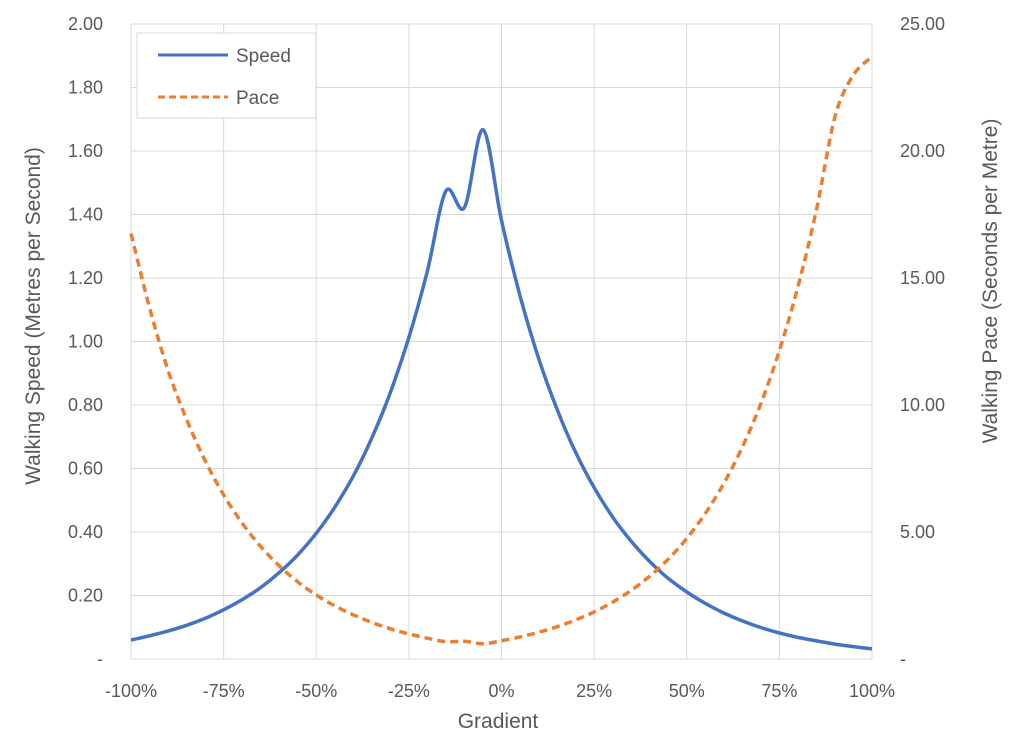 Image resolution: width=1016 pixels, height=745 pixels. What do you see at coordinates (224, 691) in the screenshot?
I see `x-tick-label: -75%` at bounding box center [224, 691].